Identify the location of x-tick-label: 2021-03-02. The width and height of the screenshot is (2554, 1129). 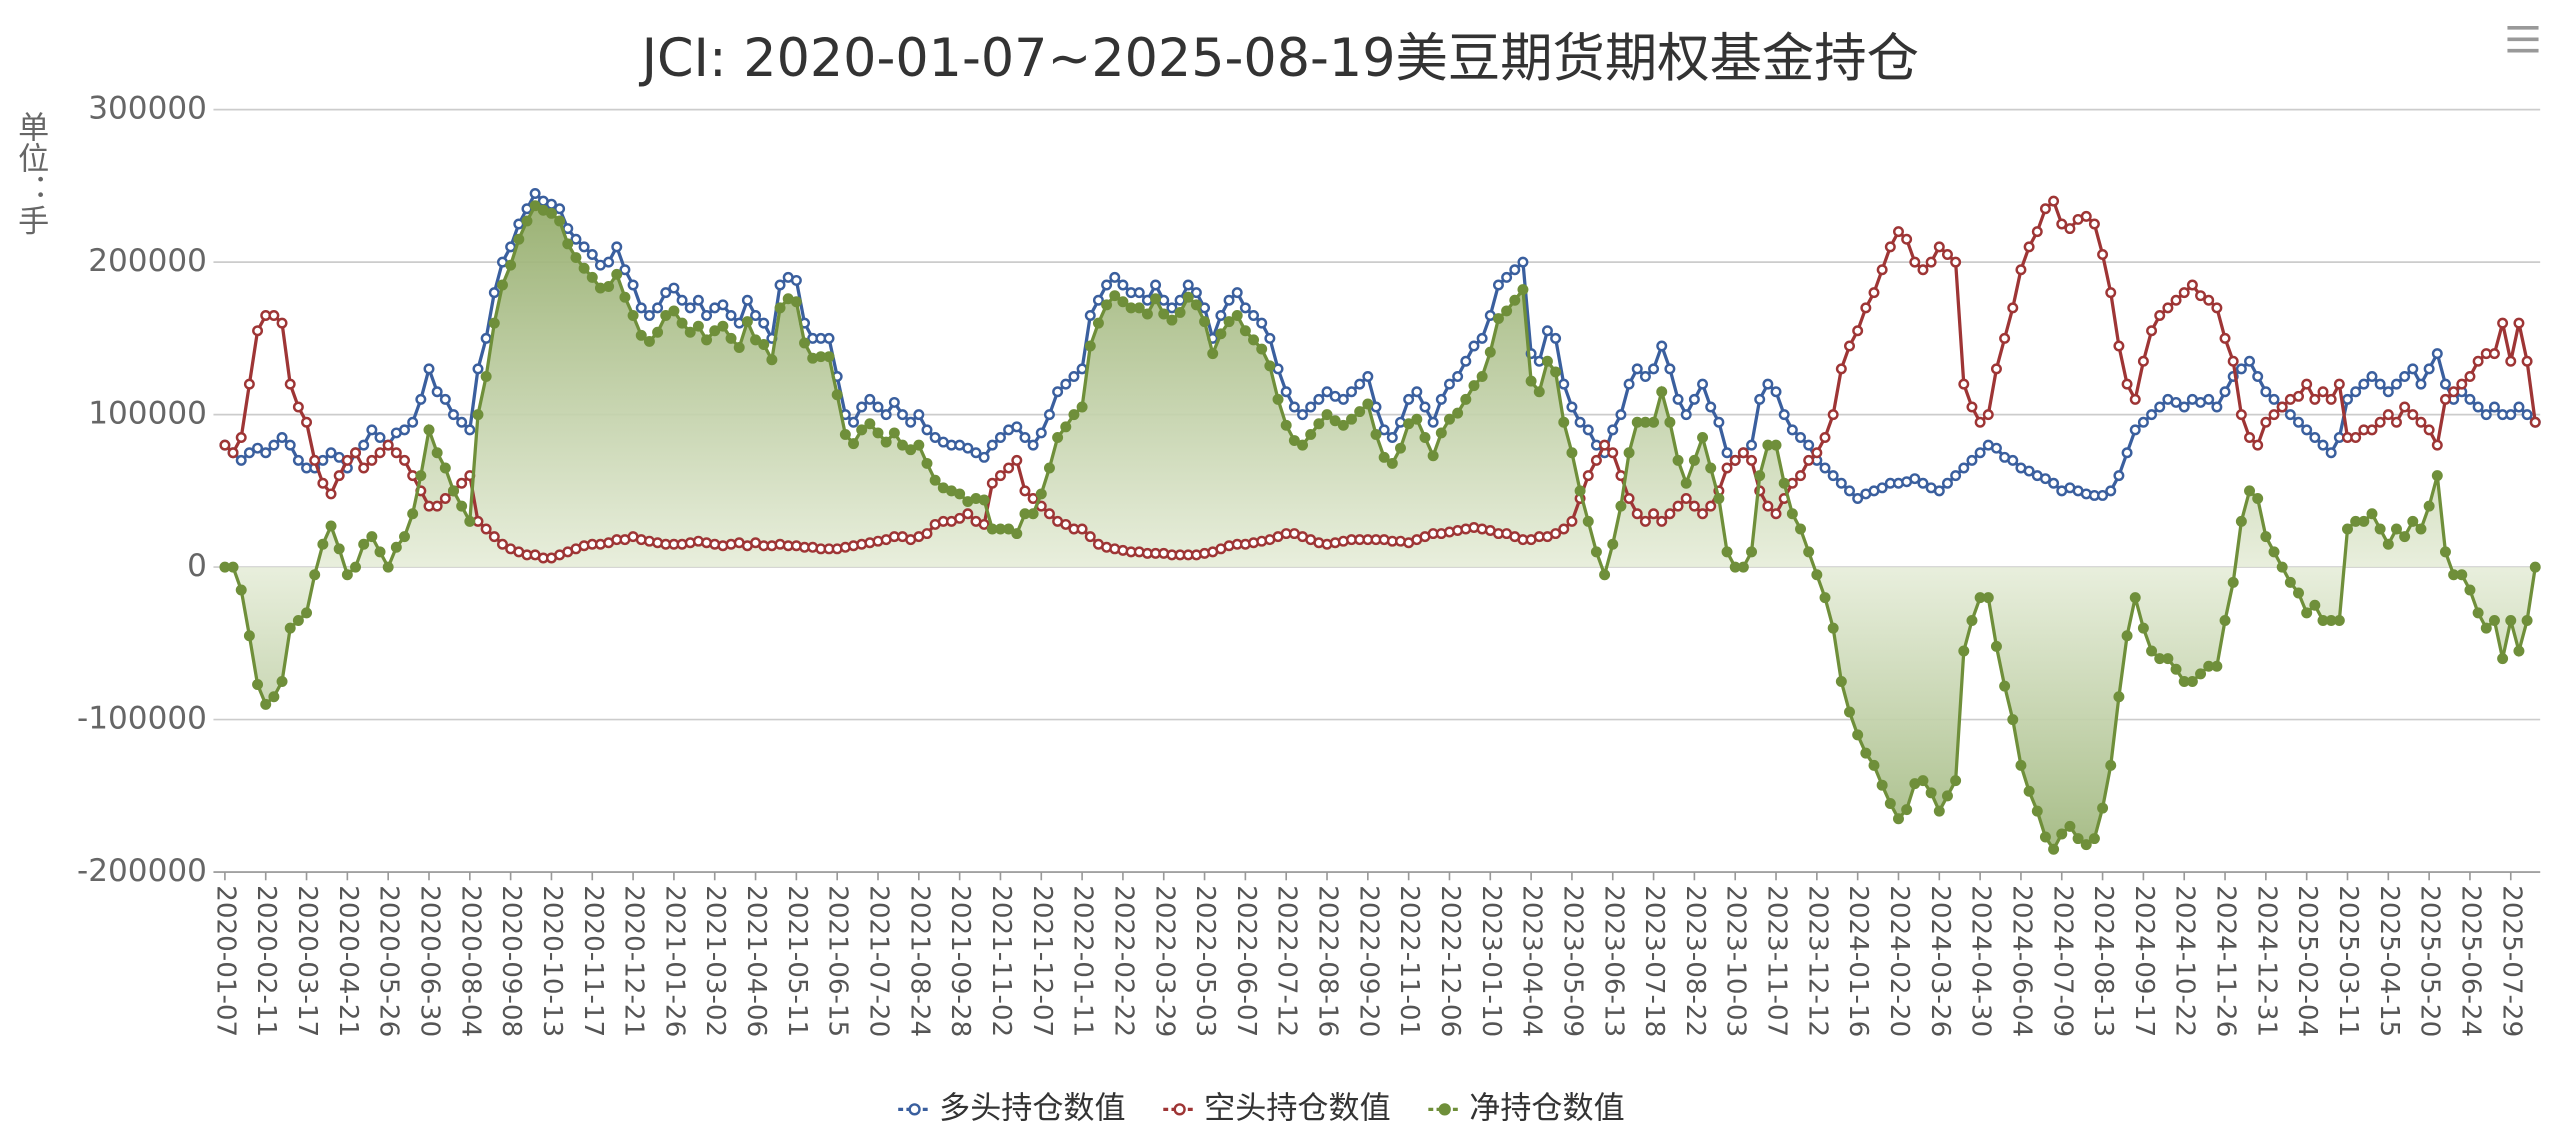
(715, 961).